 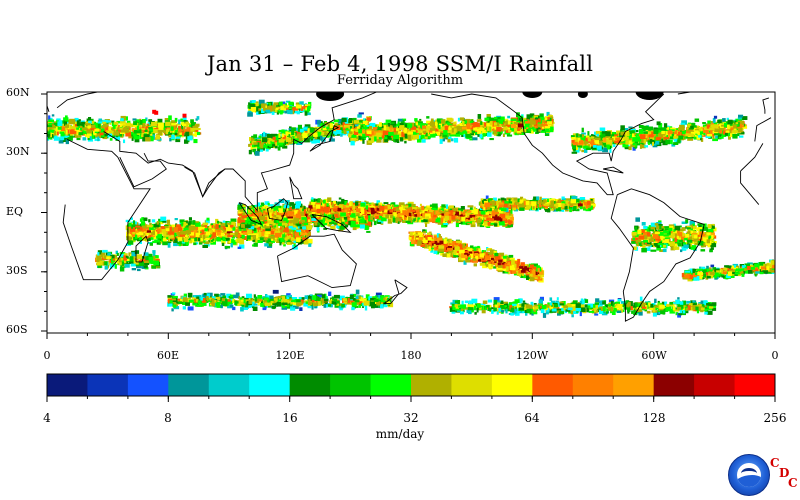 I want to click on map-title: Jan 31 – Feb 4, 1998 SSM/I Rainfall, so click(x=400, y=64).